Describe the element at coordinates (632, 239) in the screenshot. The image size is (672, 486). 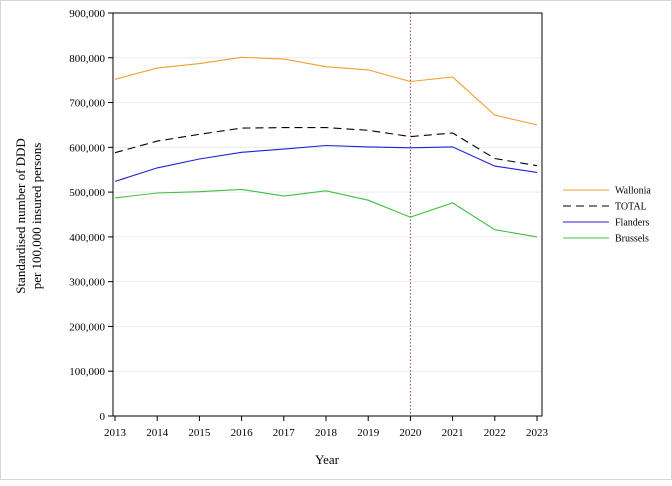
I see `legend-label-brussels: Brussels` at that location.